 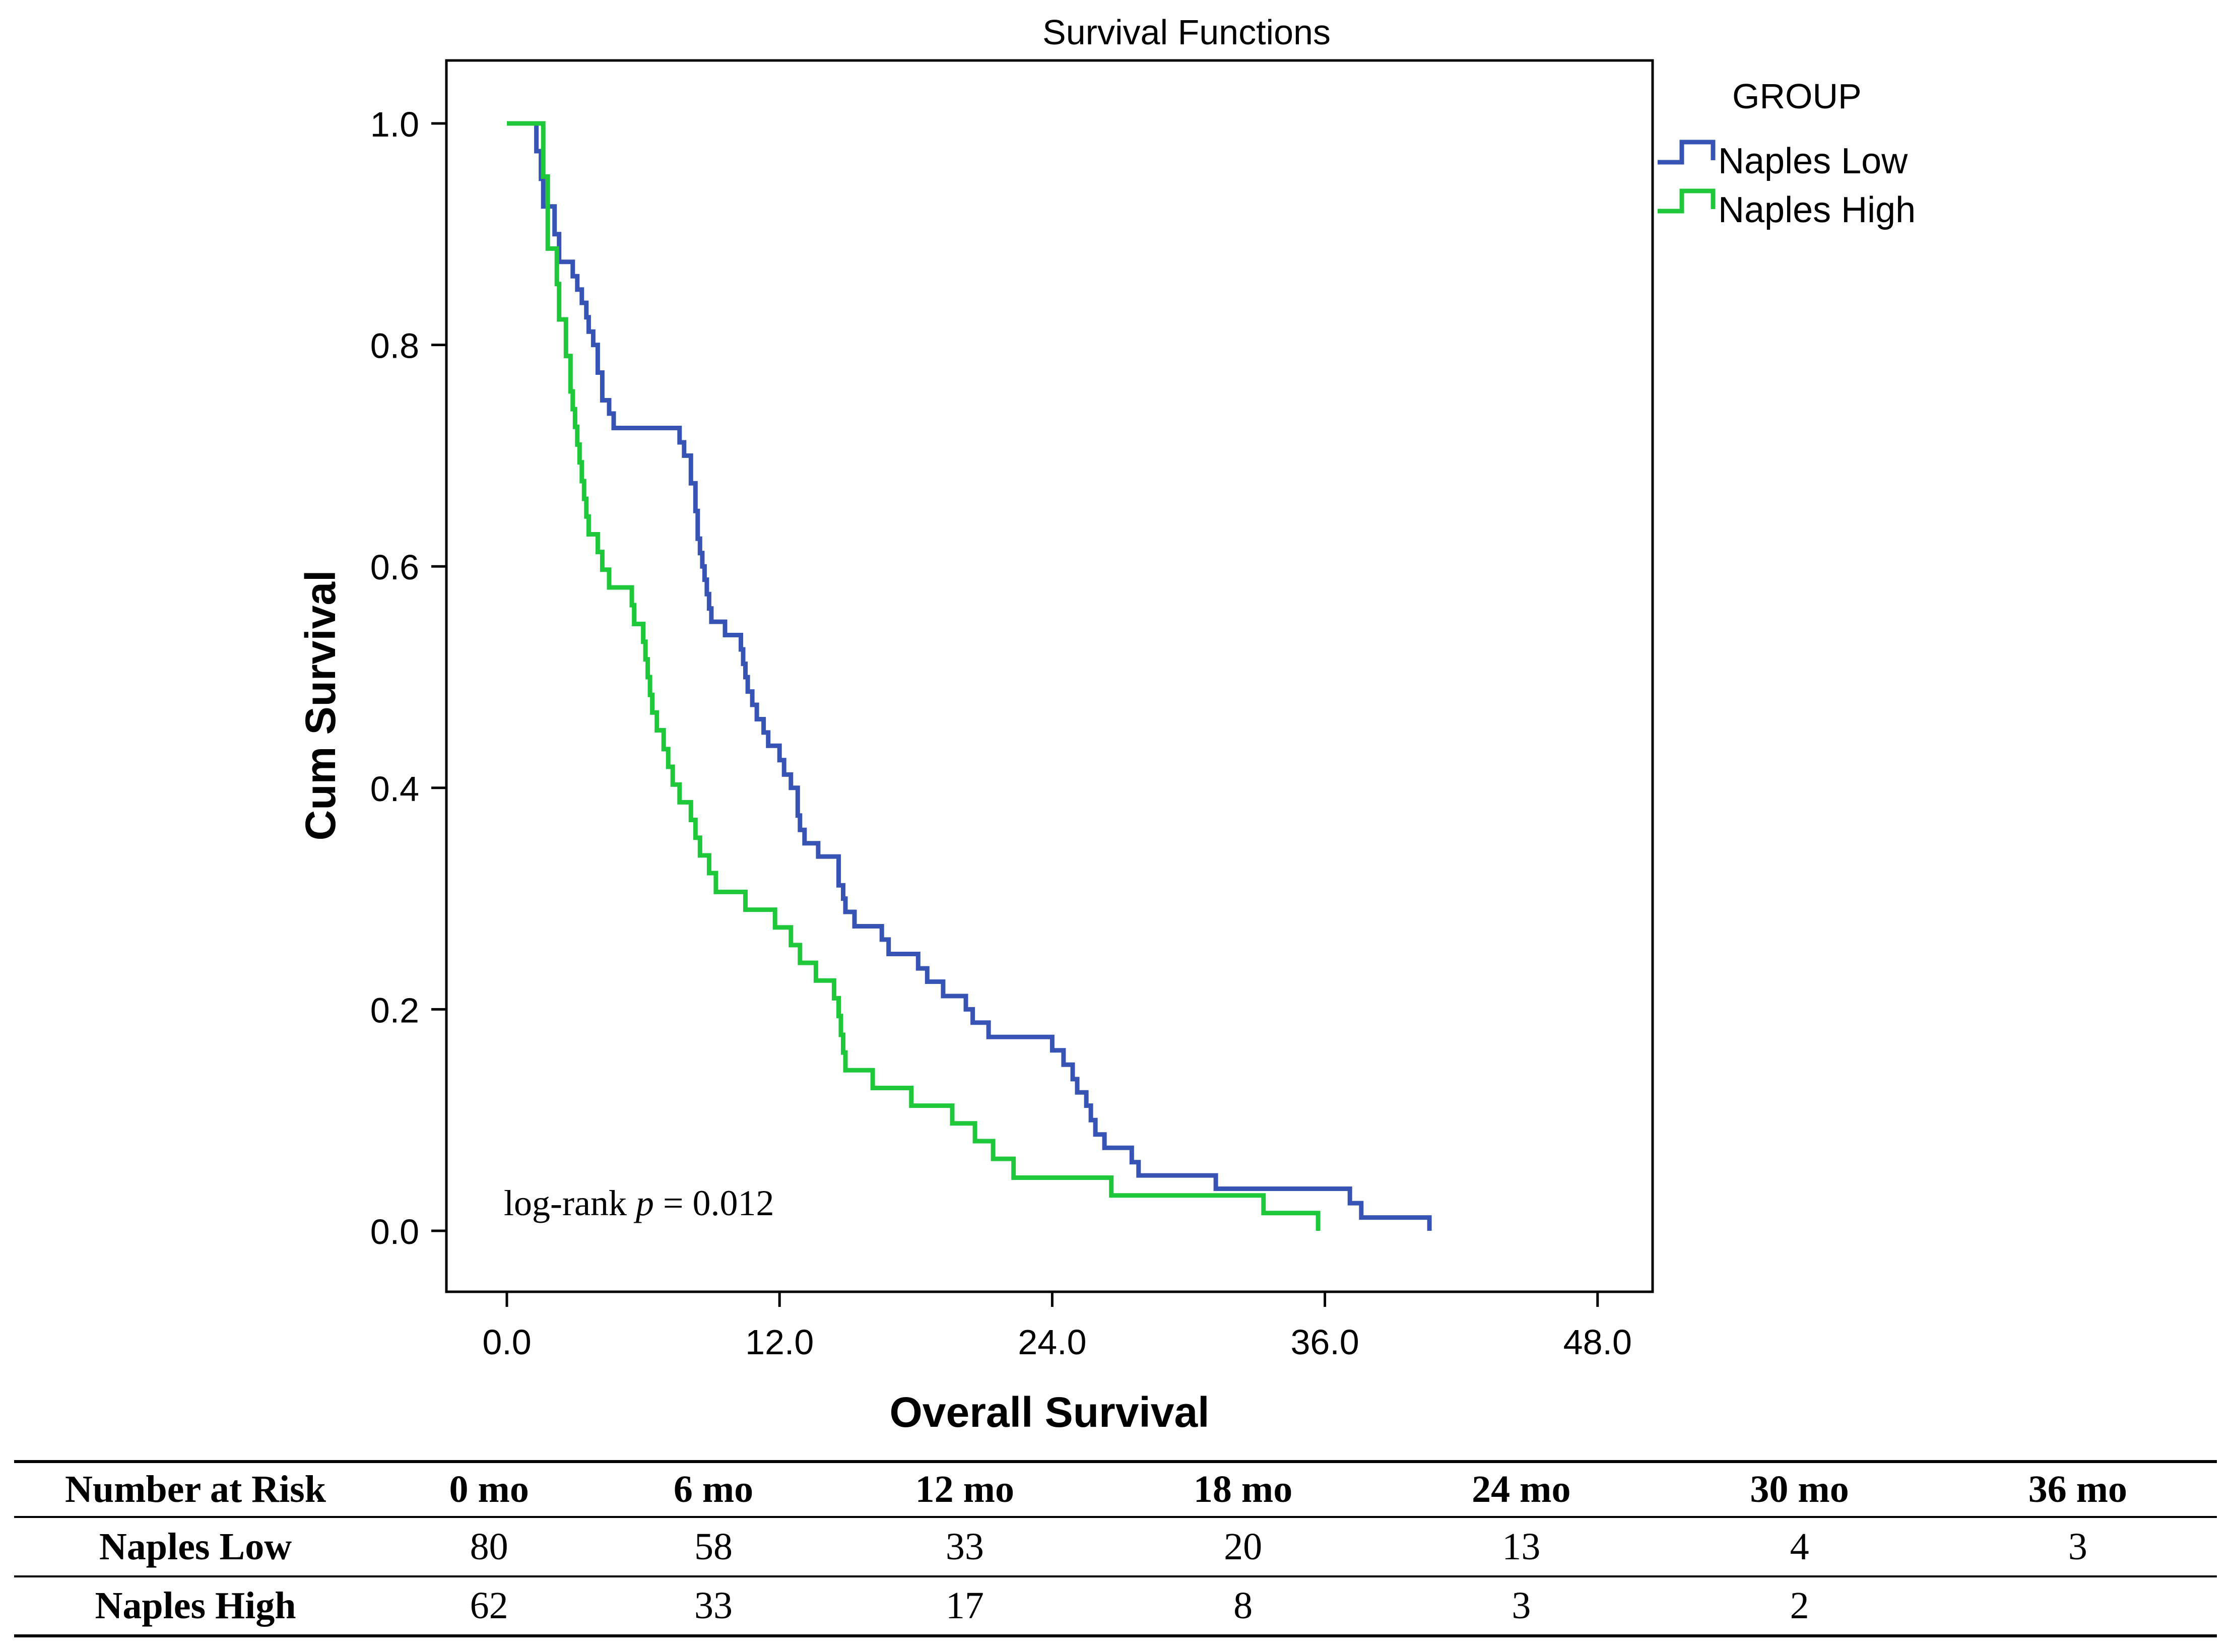 What do you see at coordinates (395, 568) in the screenshot?
I see `y-tick-label: 0.6` at bounding box center [395, 568].